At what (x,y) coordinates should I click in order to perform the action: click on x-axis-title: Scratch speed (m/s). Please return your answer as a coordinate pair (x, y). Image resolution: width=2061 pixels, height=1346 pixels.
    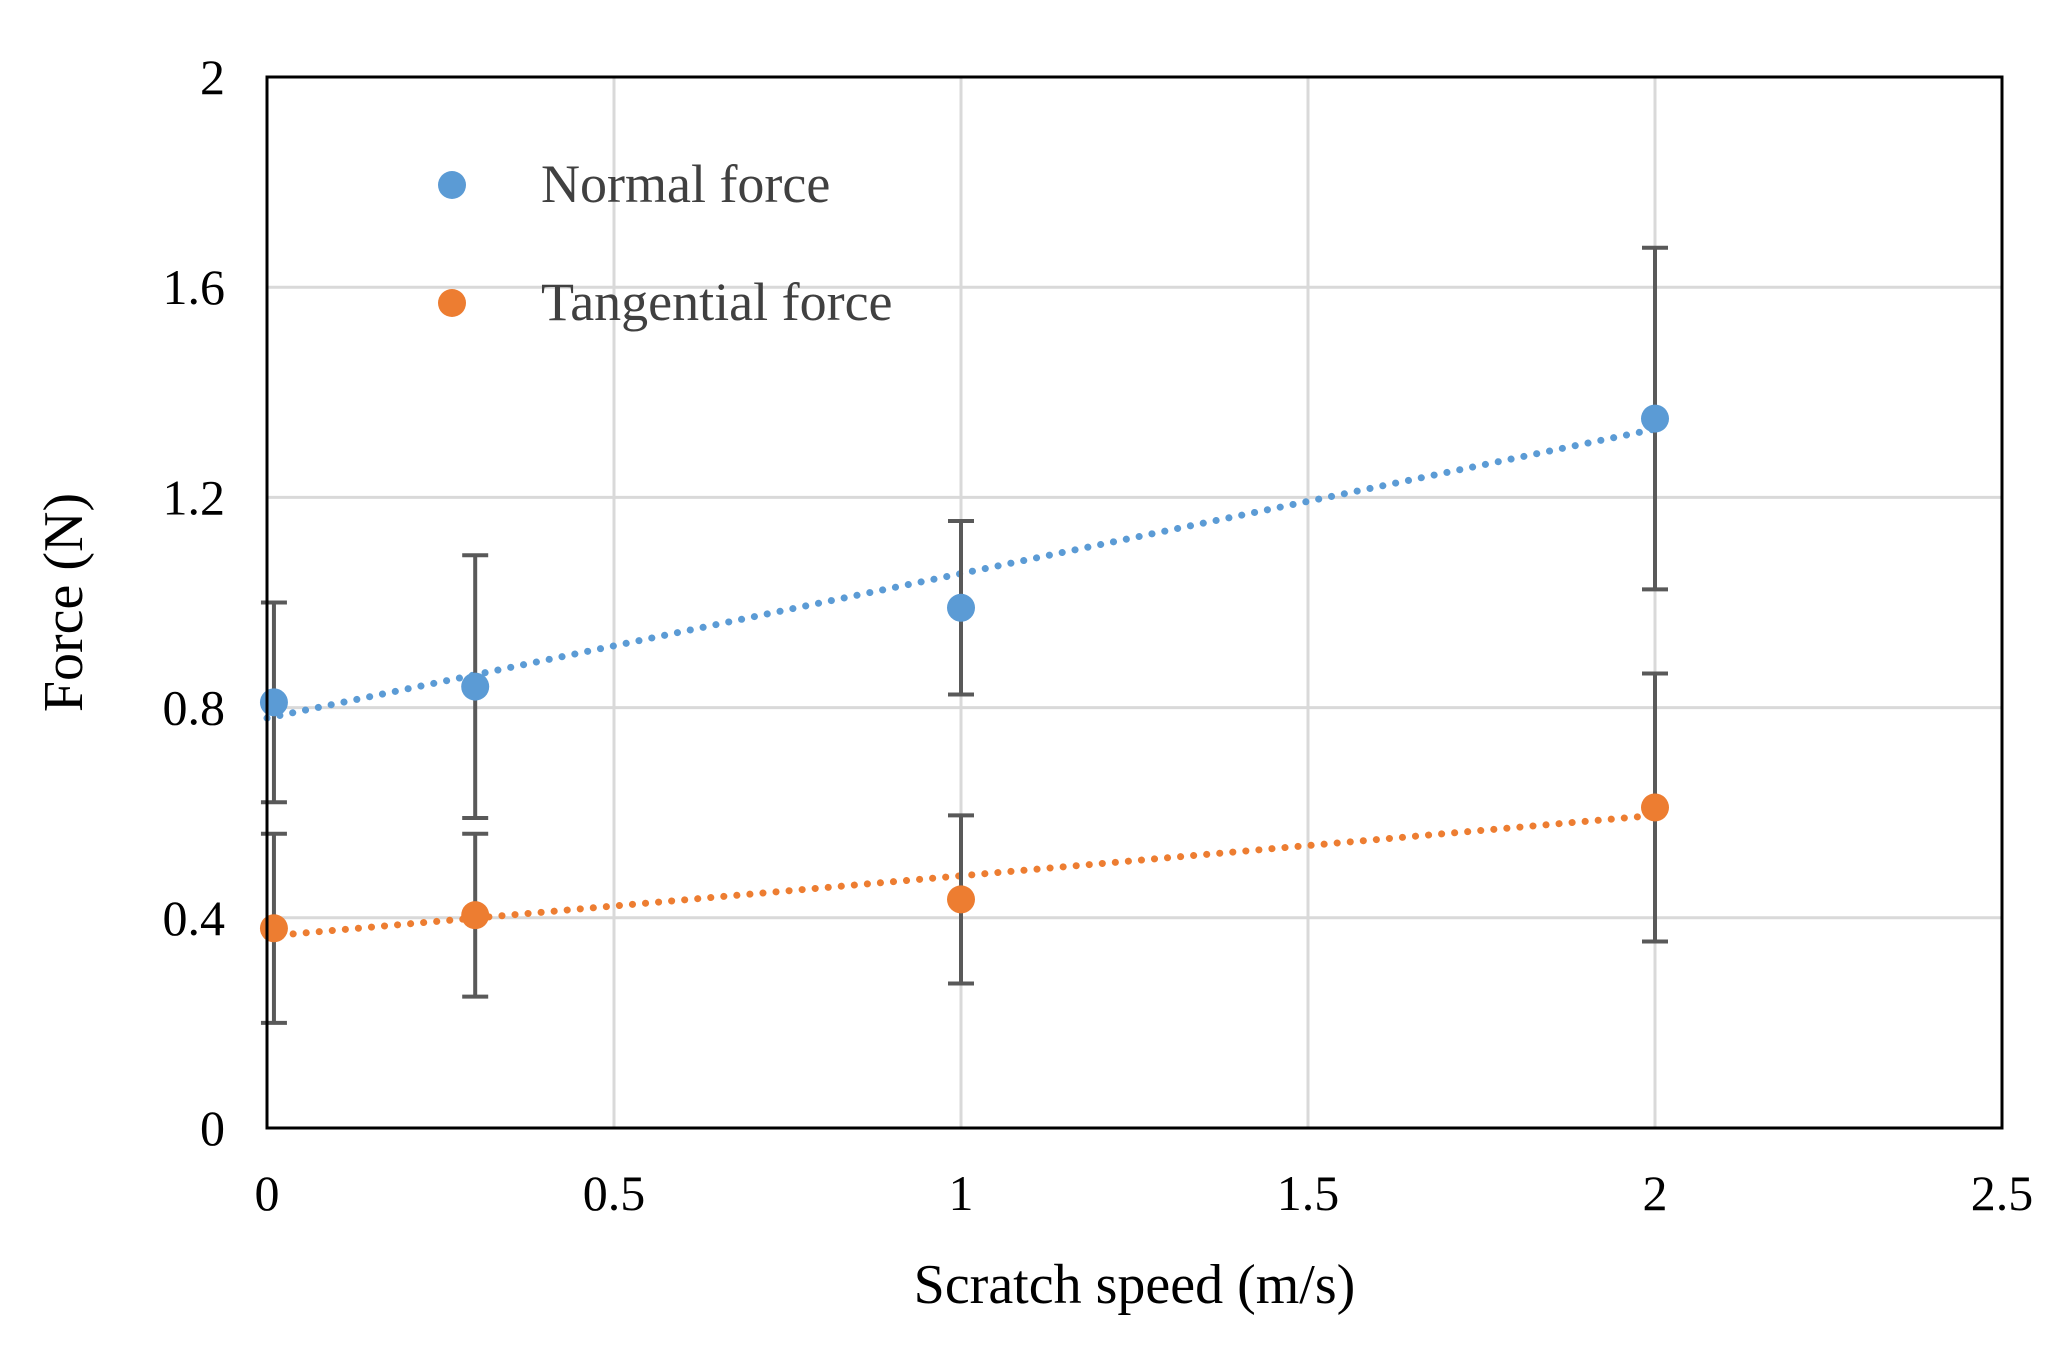
    Looking at the image, I should click on (1135, 1285).